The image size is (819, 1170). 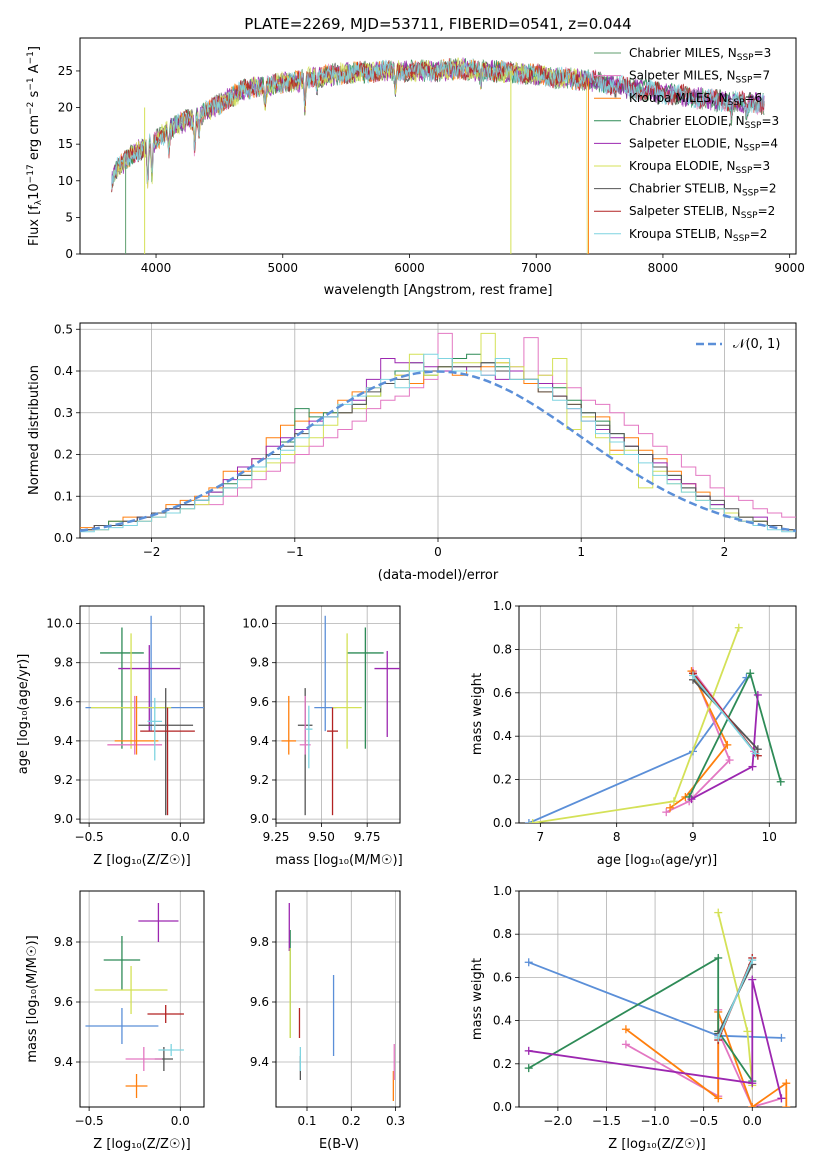 What do you see at coordinates (34, 139) in the screenshot?
I see `ylabel-part: erg cm` at bounding box center [34, 139].